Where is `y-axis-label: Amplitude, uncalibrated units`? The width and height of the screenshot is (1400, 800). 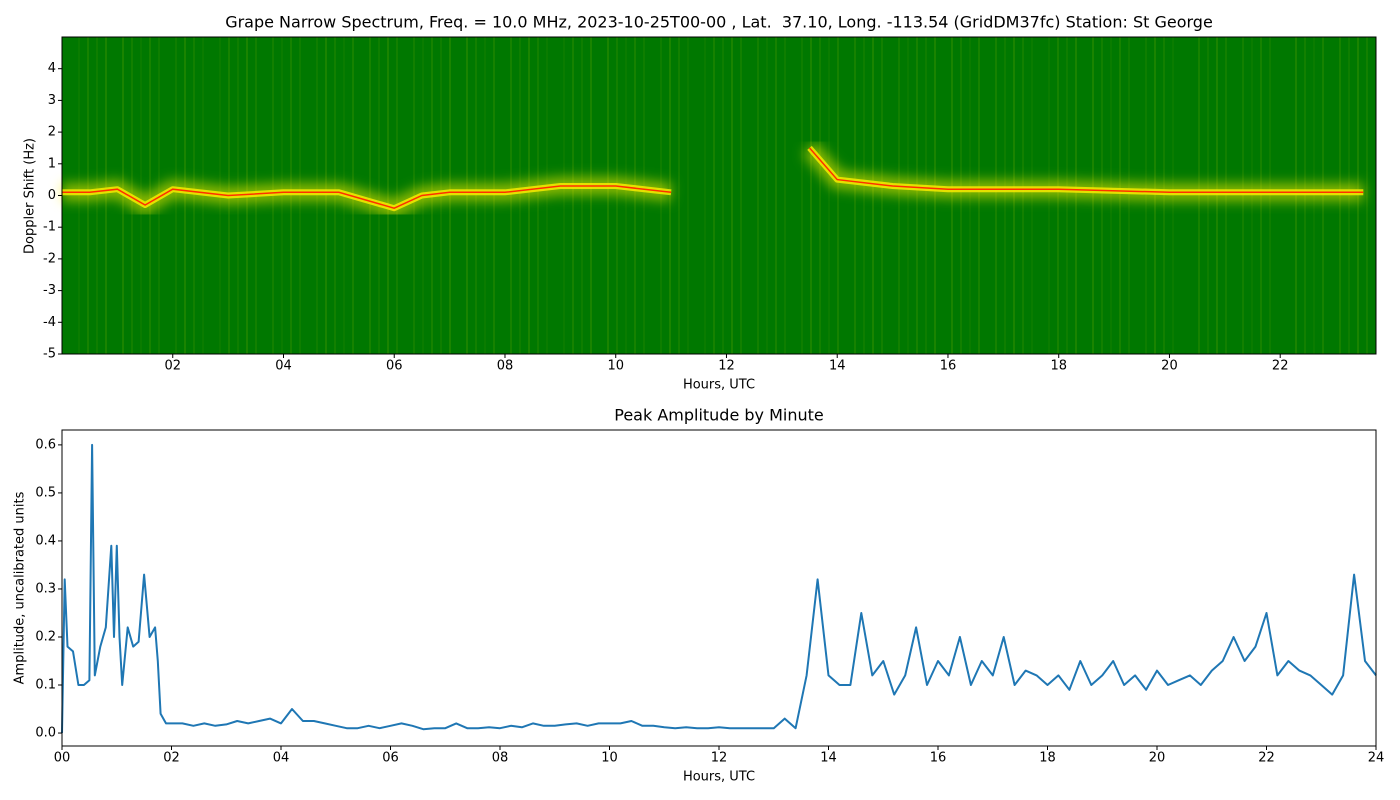 y-axis-label: Amplitude, uncalibrated units is located at coordinates (20, 587).